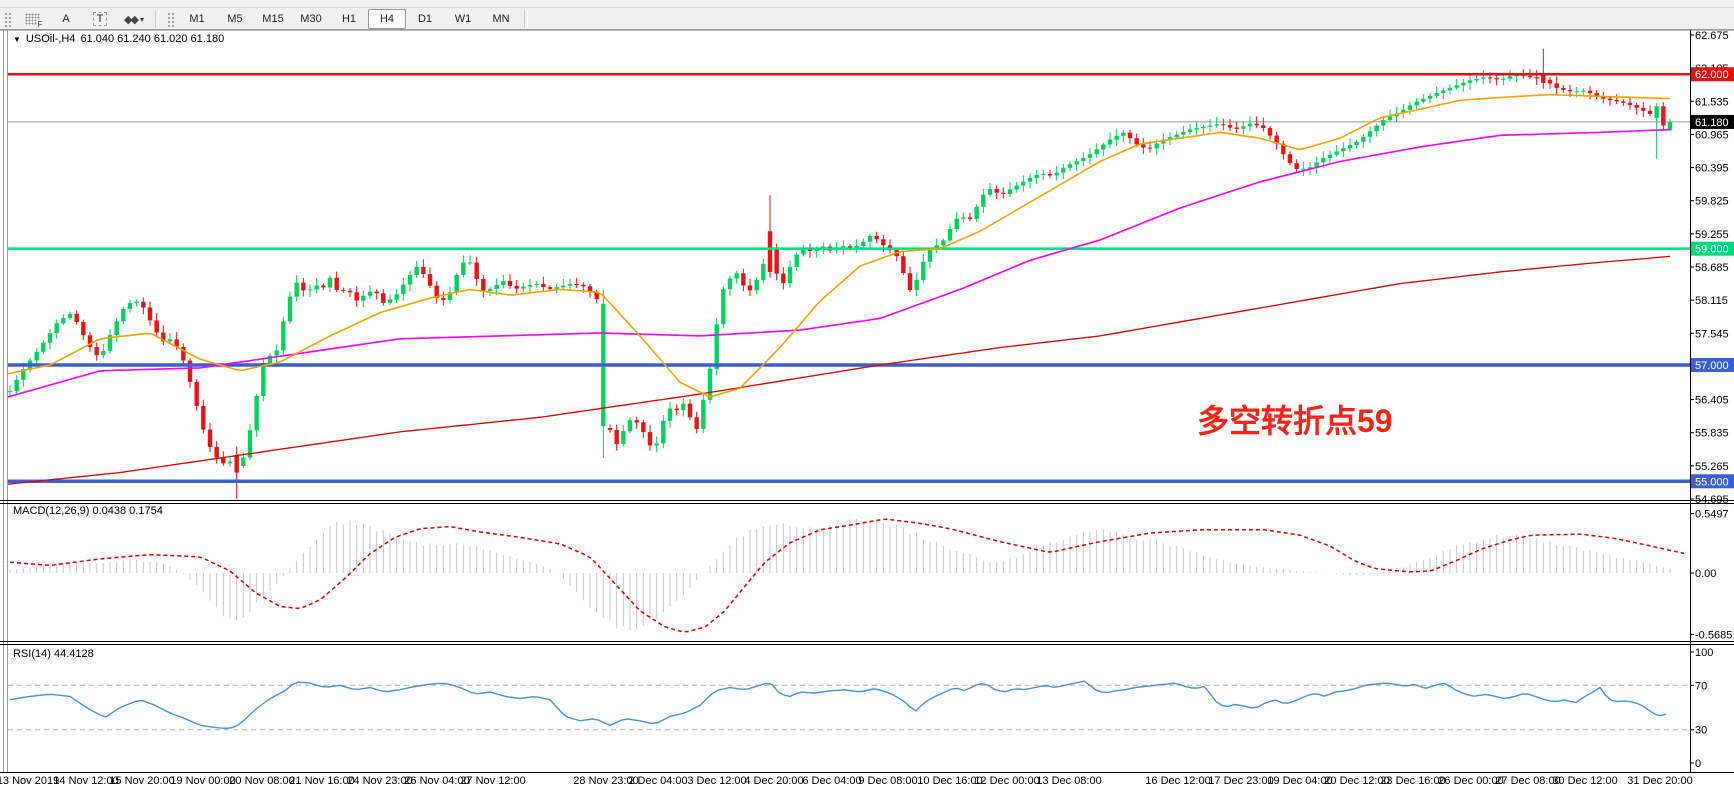  What do you see at coordinates (1412, 781) in the screenshot?
I see `svg-text: 23 Dec 16:00` at bounding box center [1412, 781].